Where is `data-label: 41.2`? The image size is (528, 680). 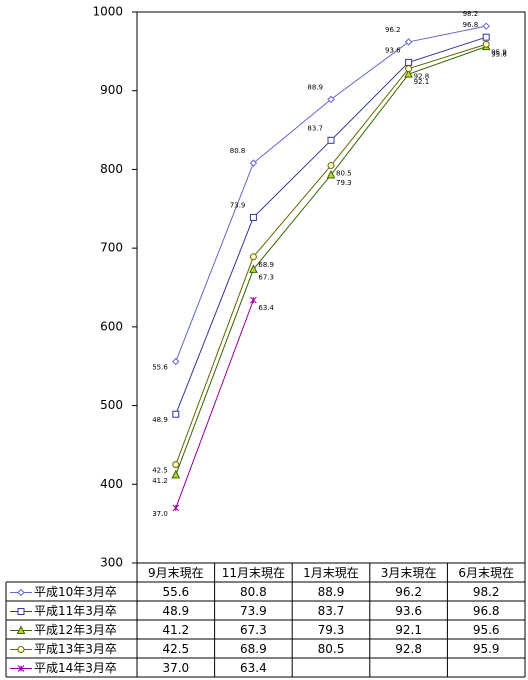
data-label: 41.2 is located at coordinates (160, 481).